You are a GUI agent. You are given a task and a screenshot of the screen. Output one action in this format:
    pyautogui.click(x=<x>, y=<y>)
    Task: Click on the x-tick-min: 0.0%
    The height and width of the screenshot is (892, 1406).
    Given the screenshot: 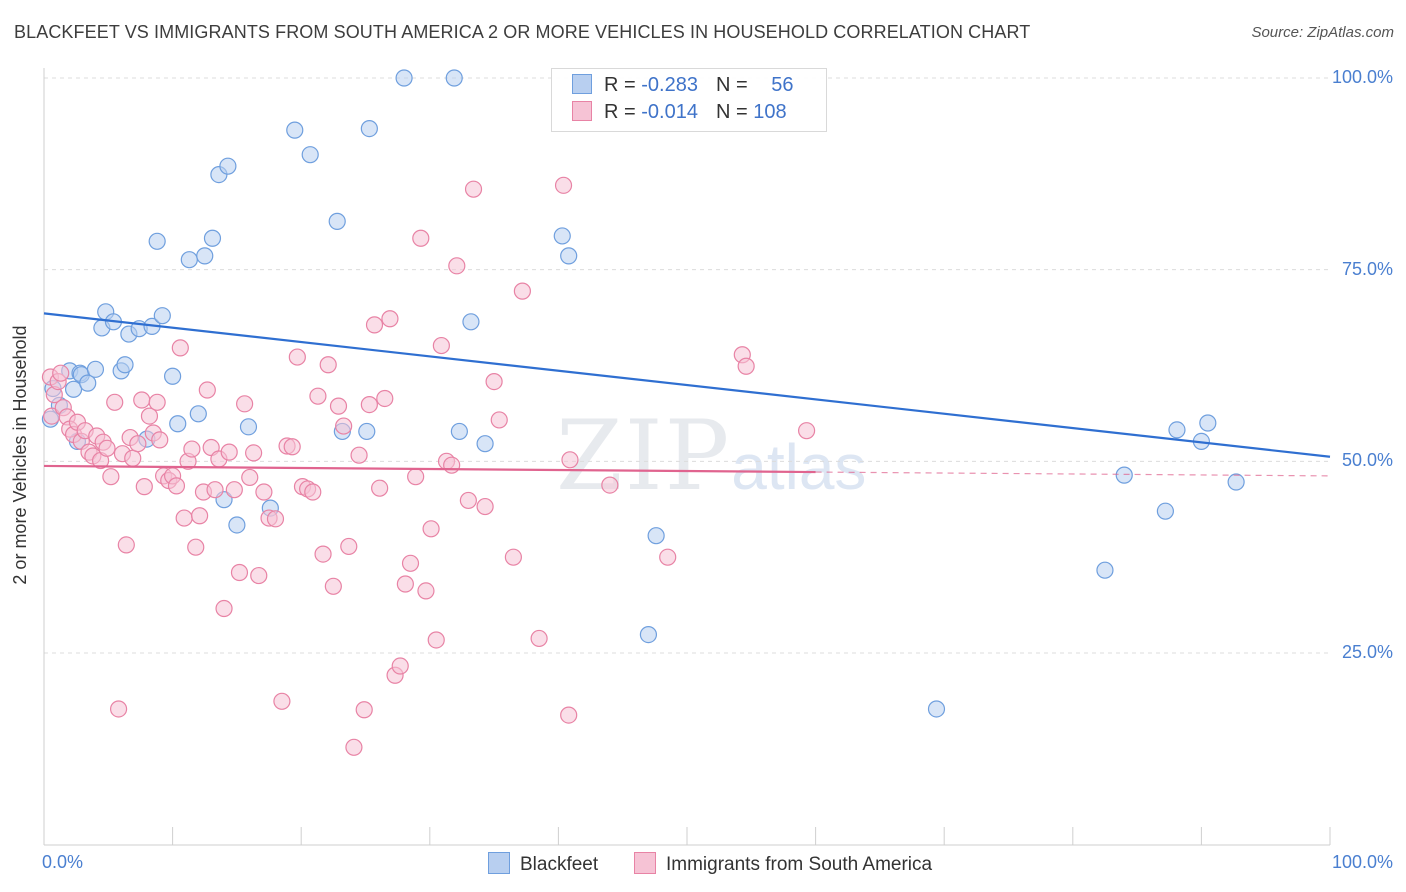 What is the action you would take?
    pyautogui.click(x=63, y=862)
    